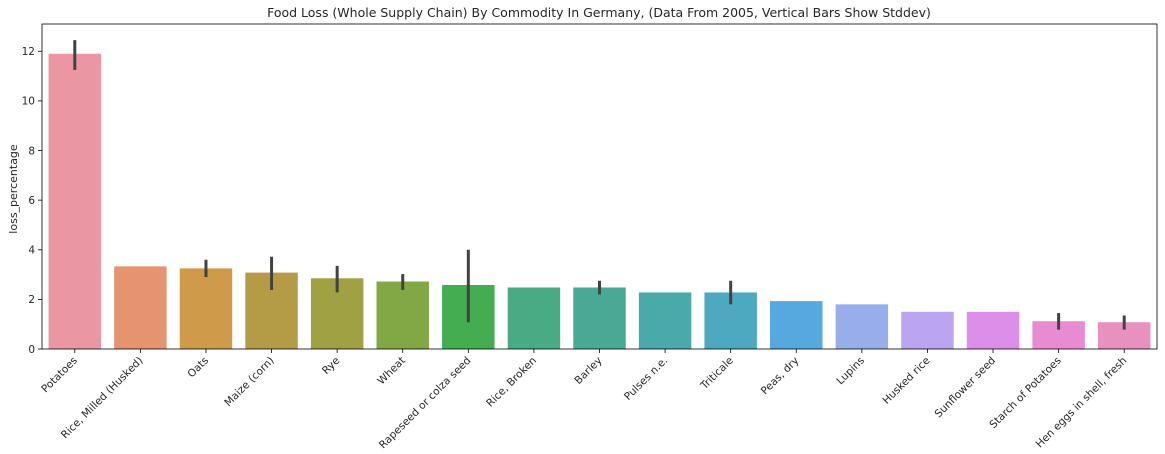 The height and width of the screenshot is (454, 1165). Describe the element at coordinates (850, 371) in the screenshot. I see `x-tick-label-lupins: Lupins` at that location.